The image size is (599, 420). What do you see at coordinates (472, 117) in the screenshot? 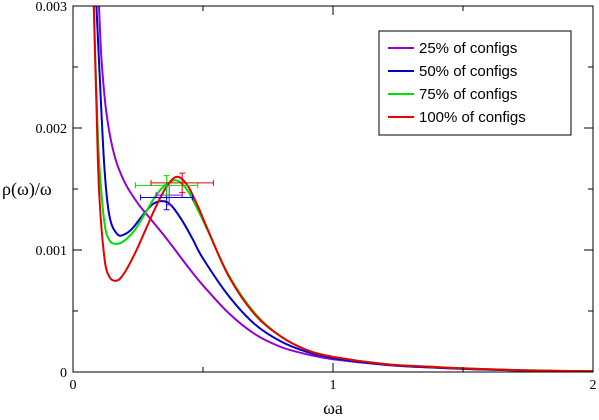
I see `legend-label-4: 100% of configs` at bounding box center [472, 117].